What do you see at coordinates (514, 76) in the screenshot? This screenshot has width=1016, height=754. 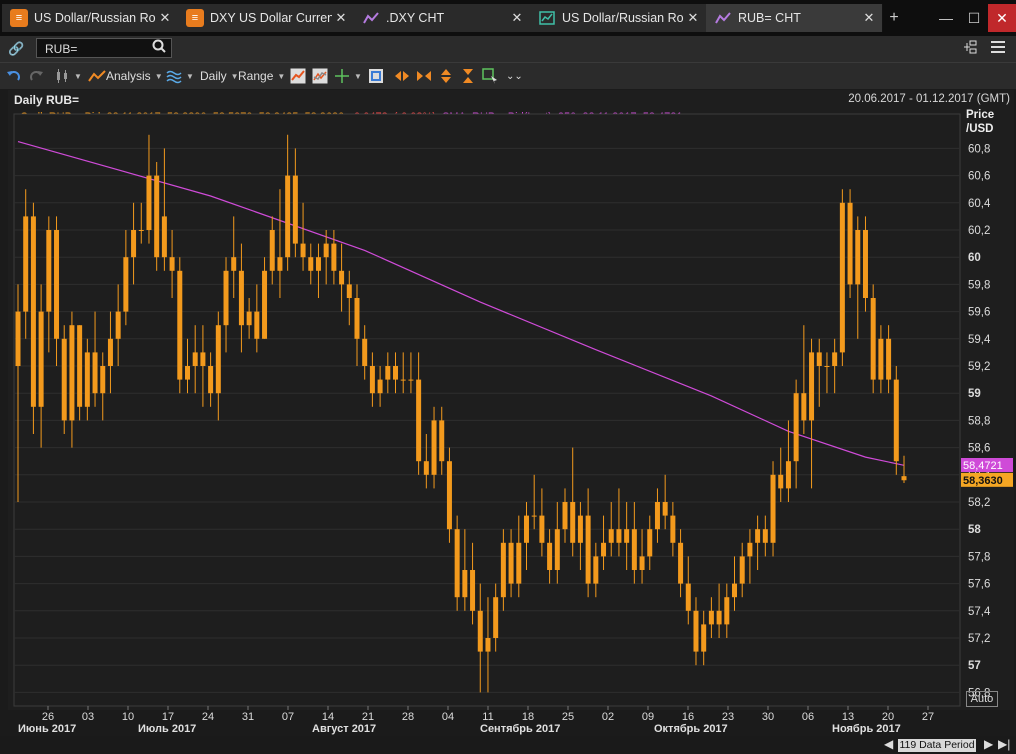 I see `more-tools-icon: ⌄⌄` at bounding box center [514, 76].